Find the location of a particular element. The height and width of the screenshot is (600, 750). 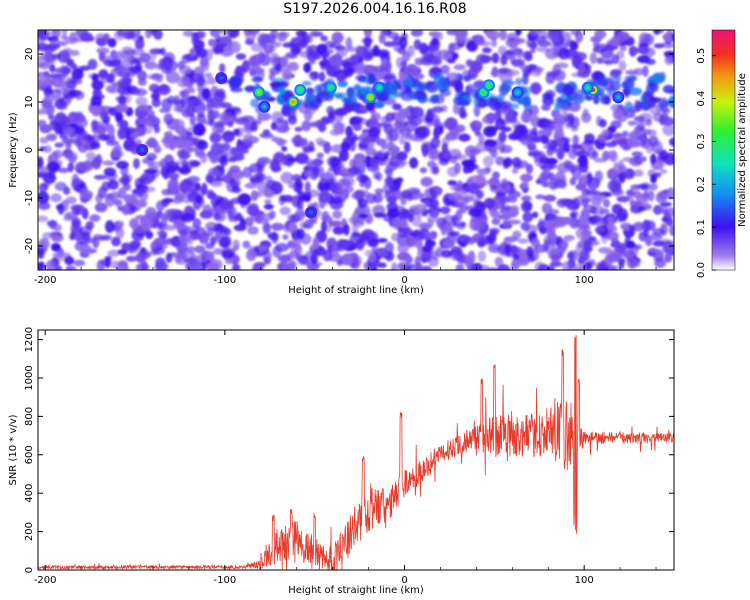

spectrogram-y-tick-label: 0 is located at coordinates (29, 150).